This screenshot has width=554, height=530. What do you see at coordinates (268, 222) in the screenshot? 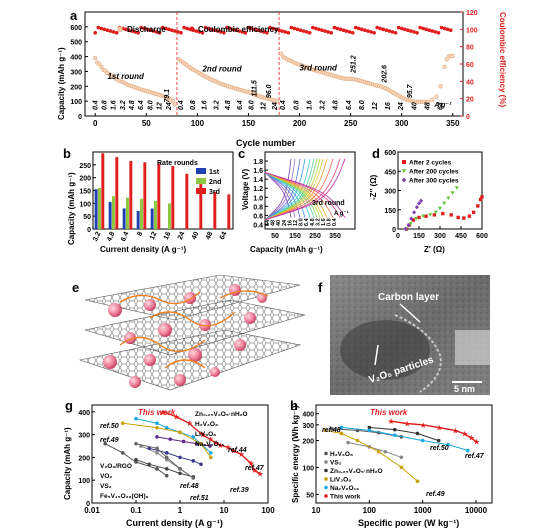
I see `rate-label: 64` at bounding box center [268, 222].